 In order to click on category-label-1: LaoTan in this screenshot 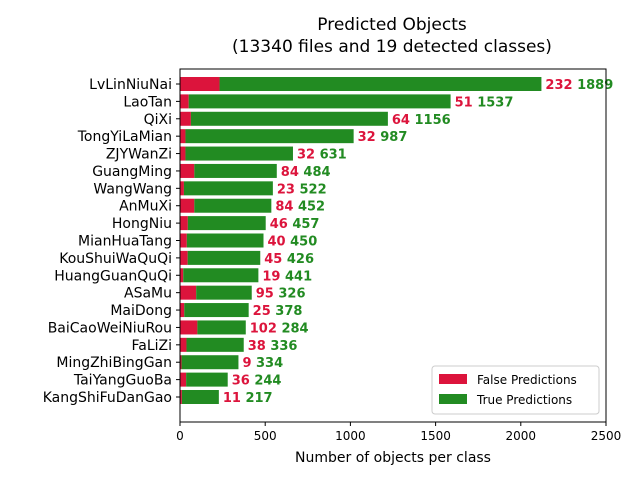, I will do `click(147, 102)`.